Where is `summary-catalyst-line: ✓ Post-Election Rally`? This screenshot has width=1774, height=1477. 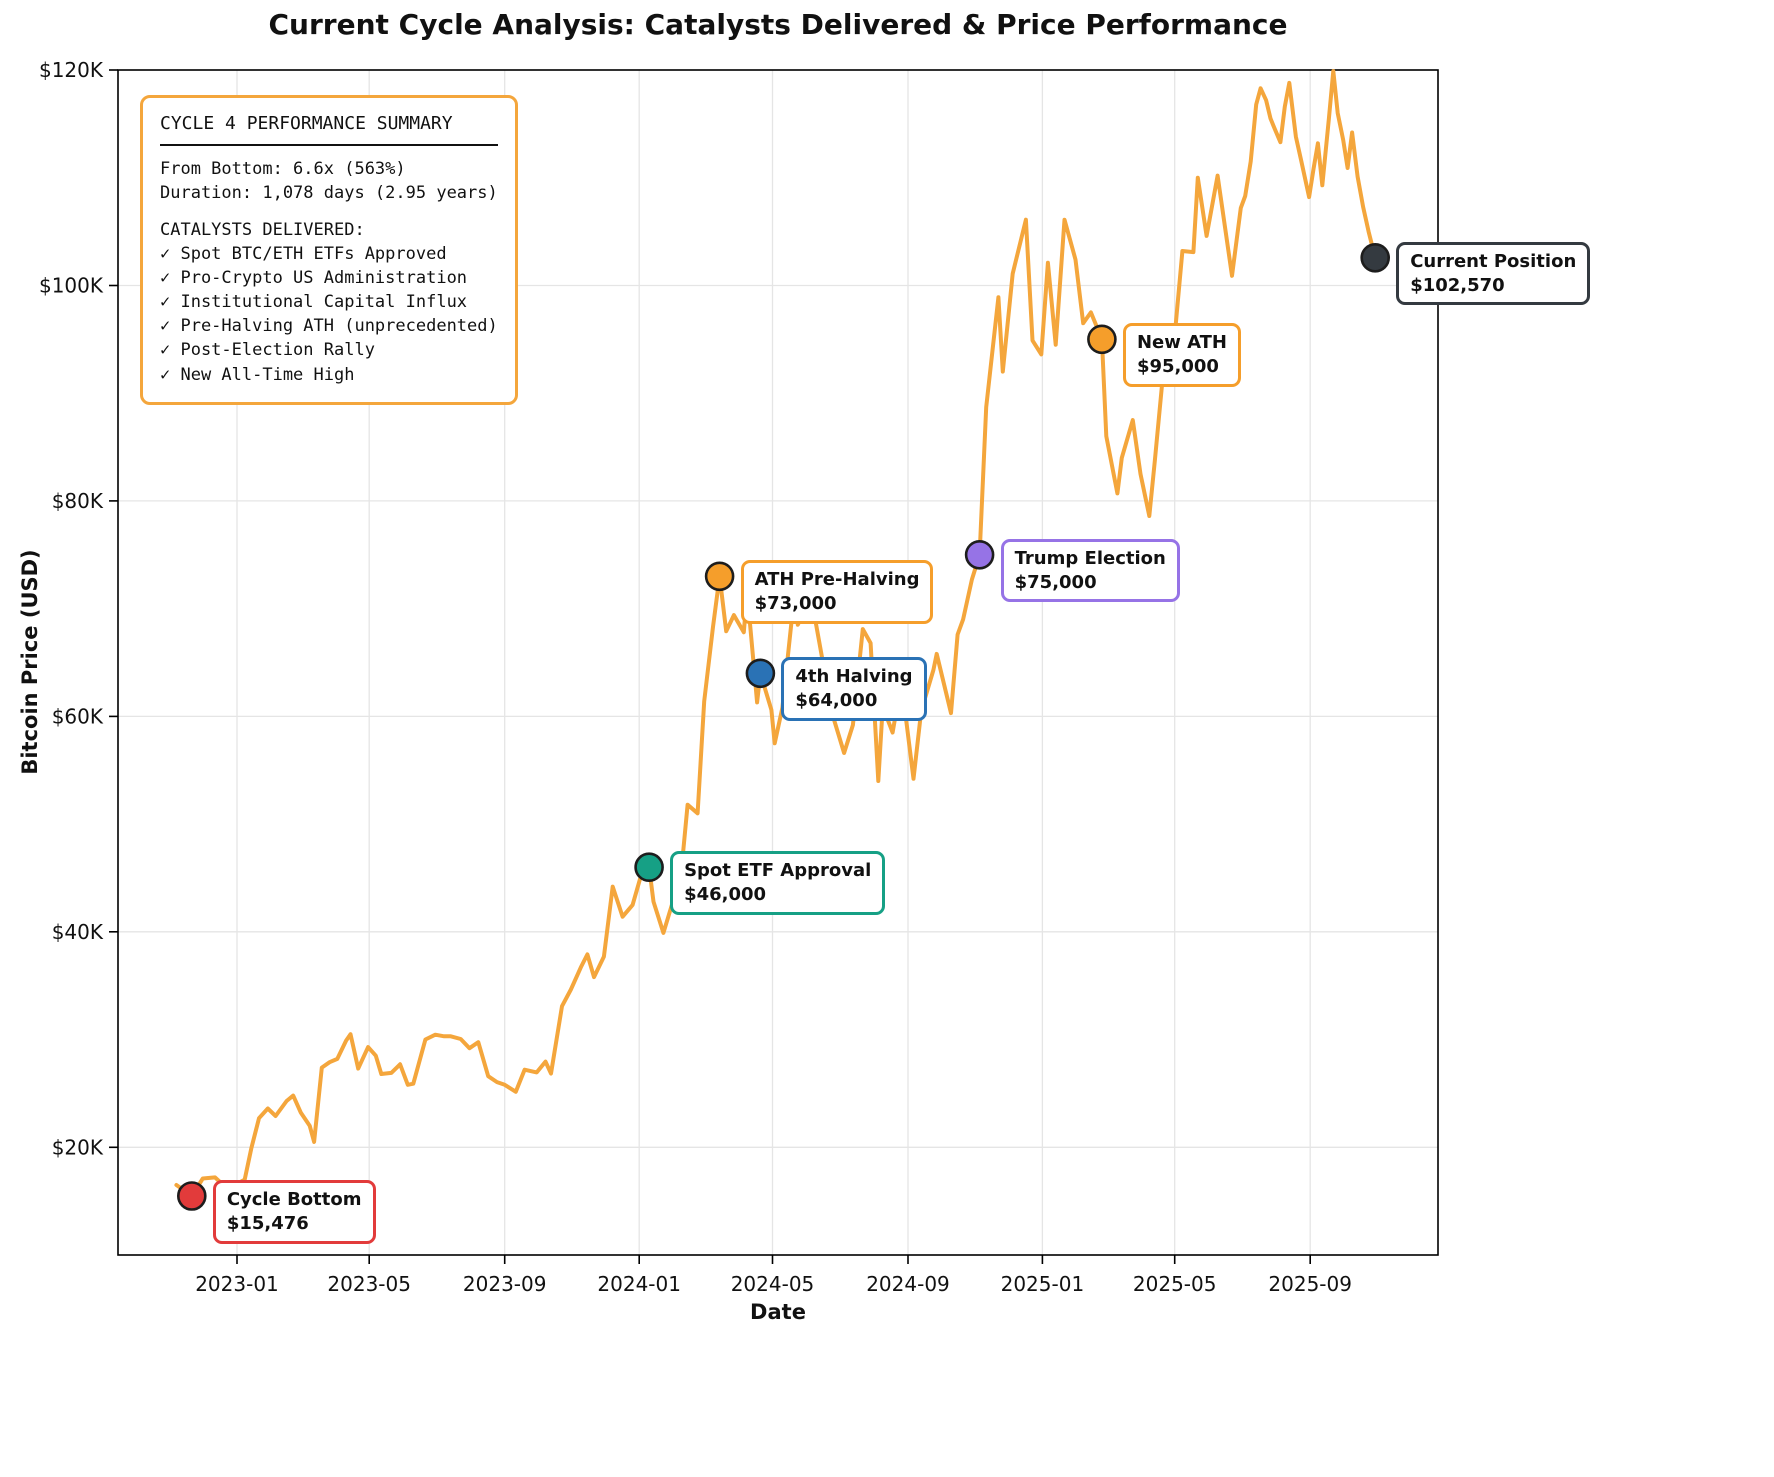
summary-catalyst-line: ✓ Post-Election Rally is located at coordinates (267, 350).